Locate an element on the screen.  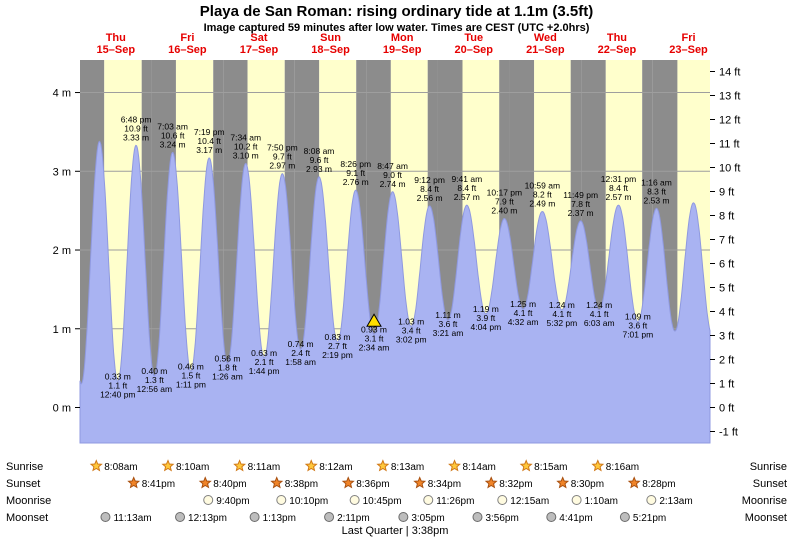
day-label: 19–Sep is located at coordinates (402, 50).